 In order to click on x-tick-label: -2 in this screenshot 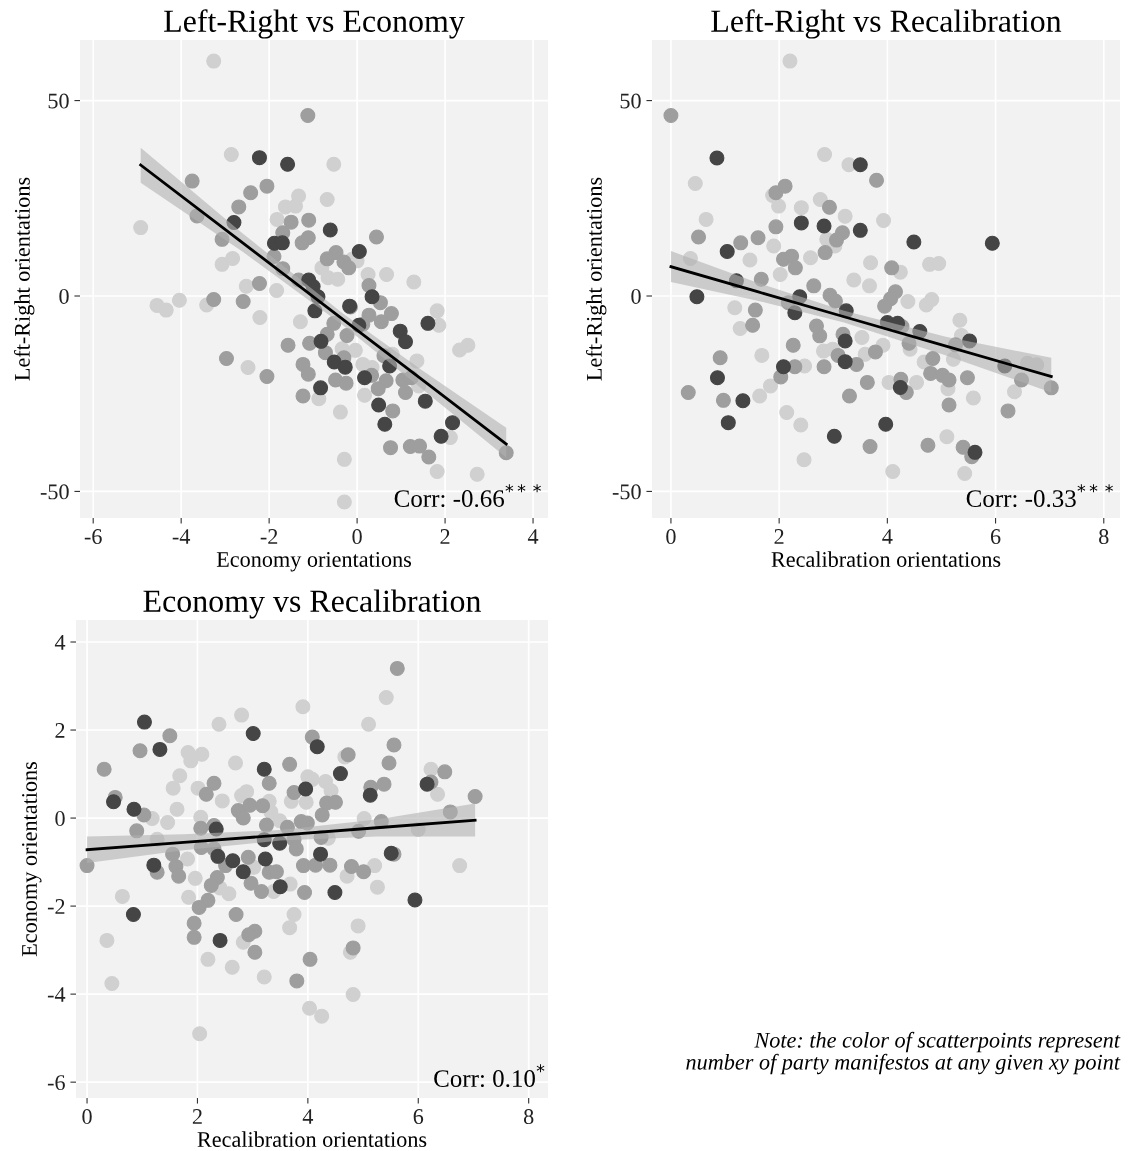, I will do `click(269, 536)`.